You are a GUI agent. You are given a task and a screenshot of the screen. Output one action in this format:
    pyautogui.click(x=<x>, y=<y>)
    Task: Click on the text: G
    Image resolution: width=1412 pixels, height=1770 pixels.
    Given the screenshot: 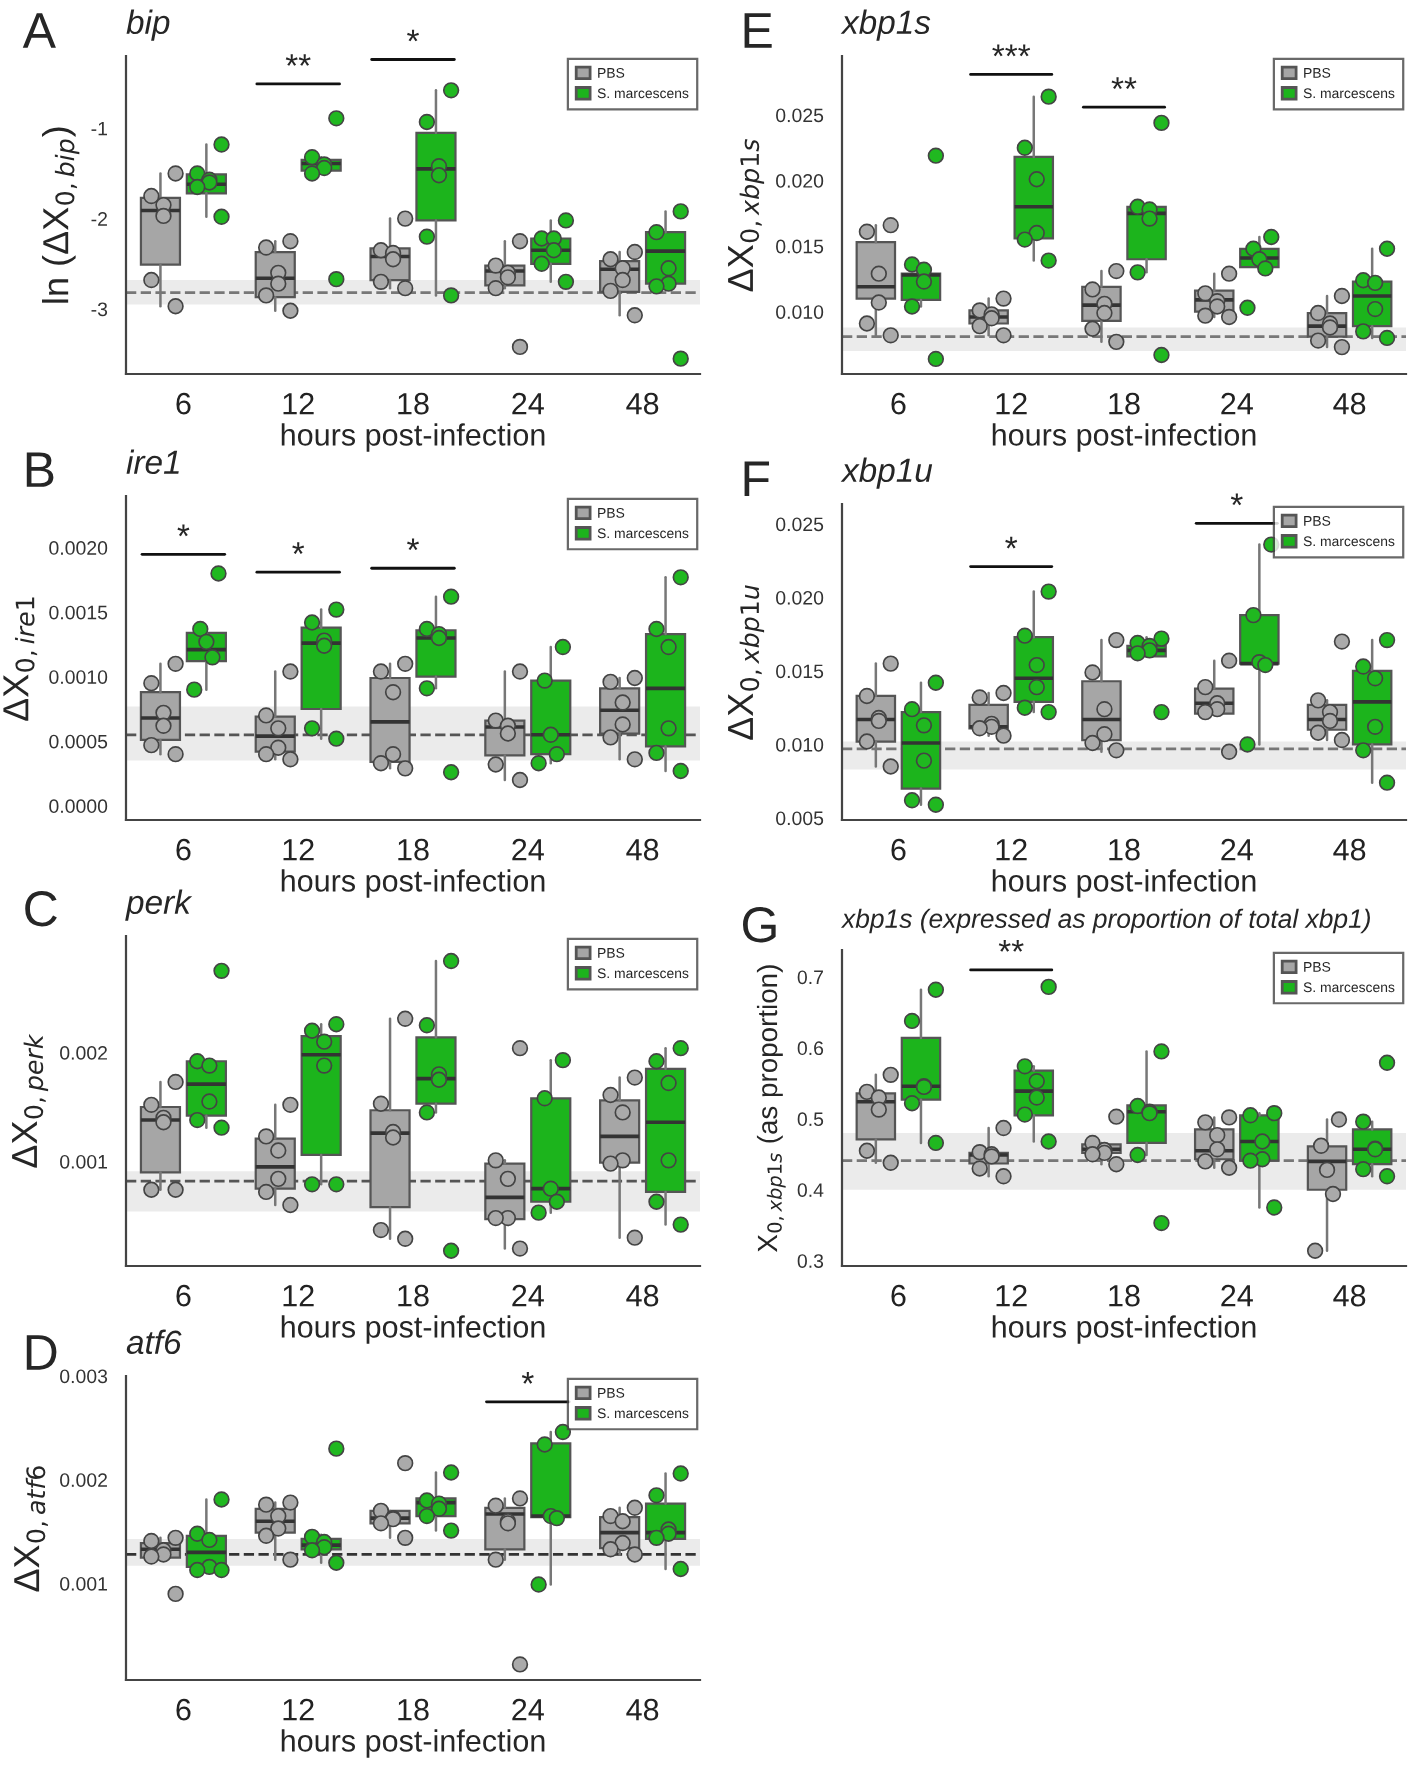 What is the action you would take?
    pyautogui.click(x=759, y=925)
    